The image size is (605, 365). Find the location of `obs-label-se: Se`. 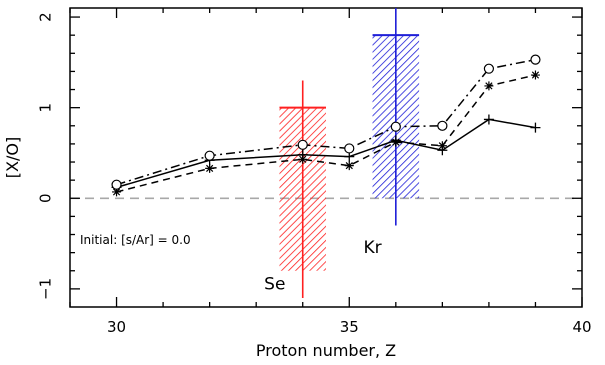

obs-label-se: Se is located at coordinates (274, 284).